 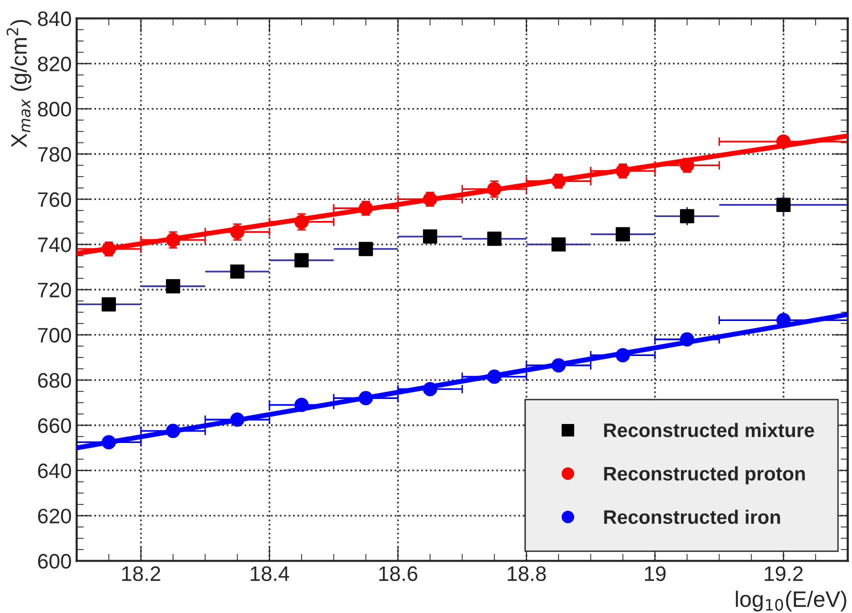 What do you see at coordinates (55, 426) in the screenshot?
I see `y-tick-label: 660` at bounding box center [55, 426].